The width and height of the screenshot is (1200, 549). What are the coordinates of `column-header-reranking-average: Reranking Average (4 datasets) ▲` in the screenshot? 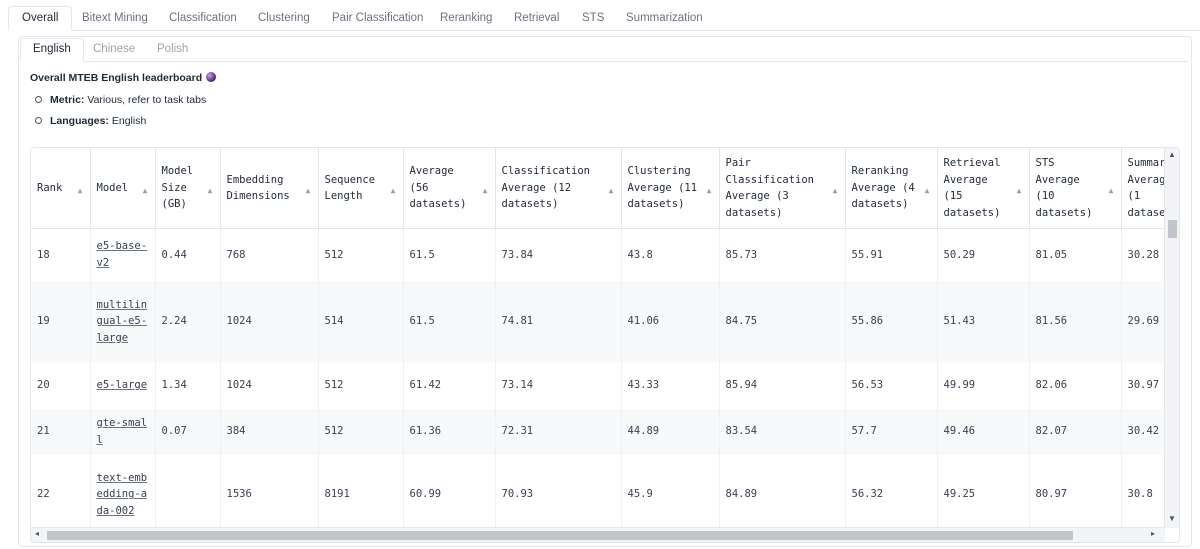 It's located at (891, 188).